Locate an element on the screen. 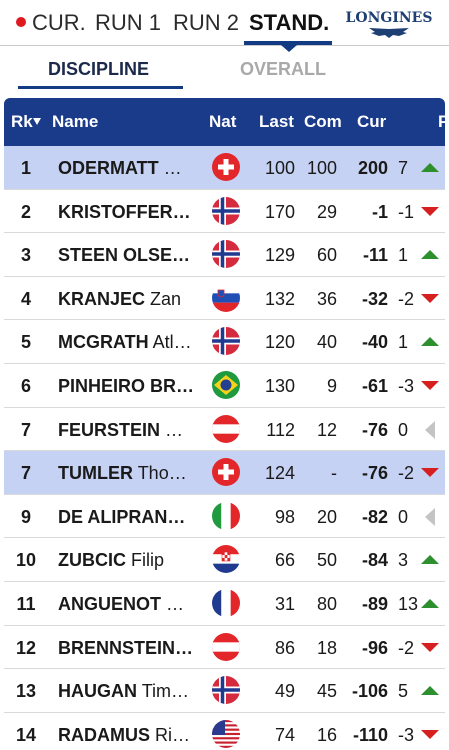 Image resolution: width=449 pixels, height=750 pixels. position-change: 5 is located at coordinates (403, 691).